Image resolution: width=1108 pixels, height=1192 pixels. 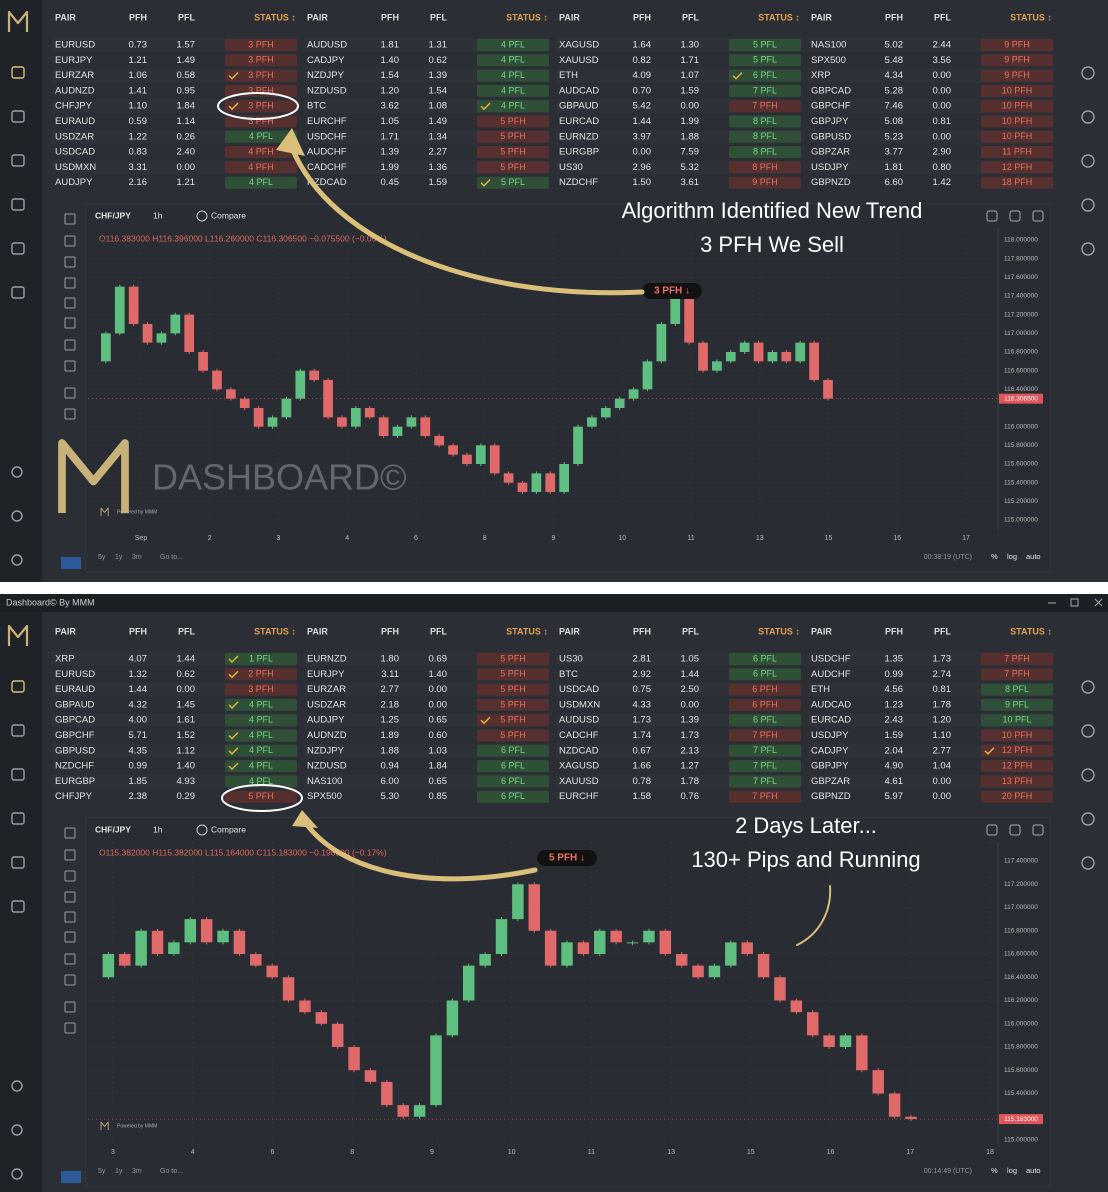 What do you see at coordinates (1075, 602) in the screenshot?
I see `window-controls` at bounding box center [1075, 602].